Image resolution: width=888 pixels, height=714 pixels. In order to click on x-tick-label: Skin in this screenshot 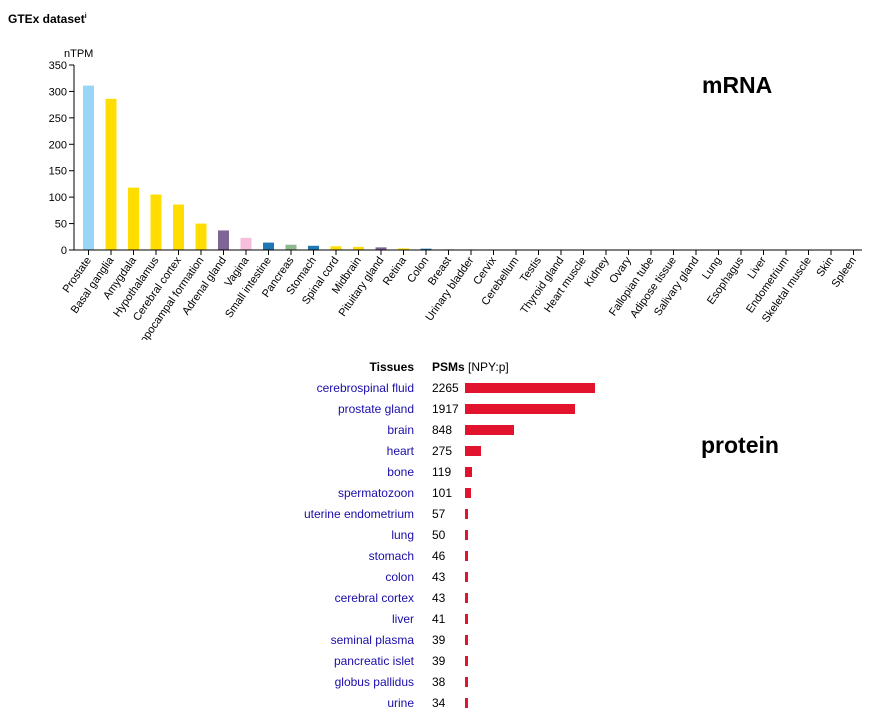, I will do `click(825, 267)`.